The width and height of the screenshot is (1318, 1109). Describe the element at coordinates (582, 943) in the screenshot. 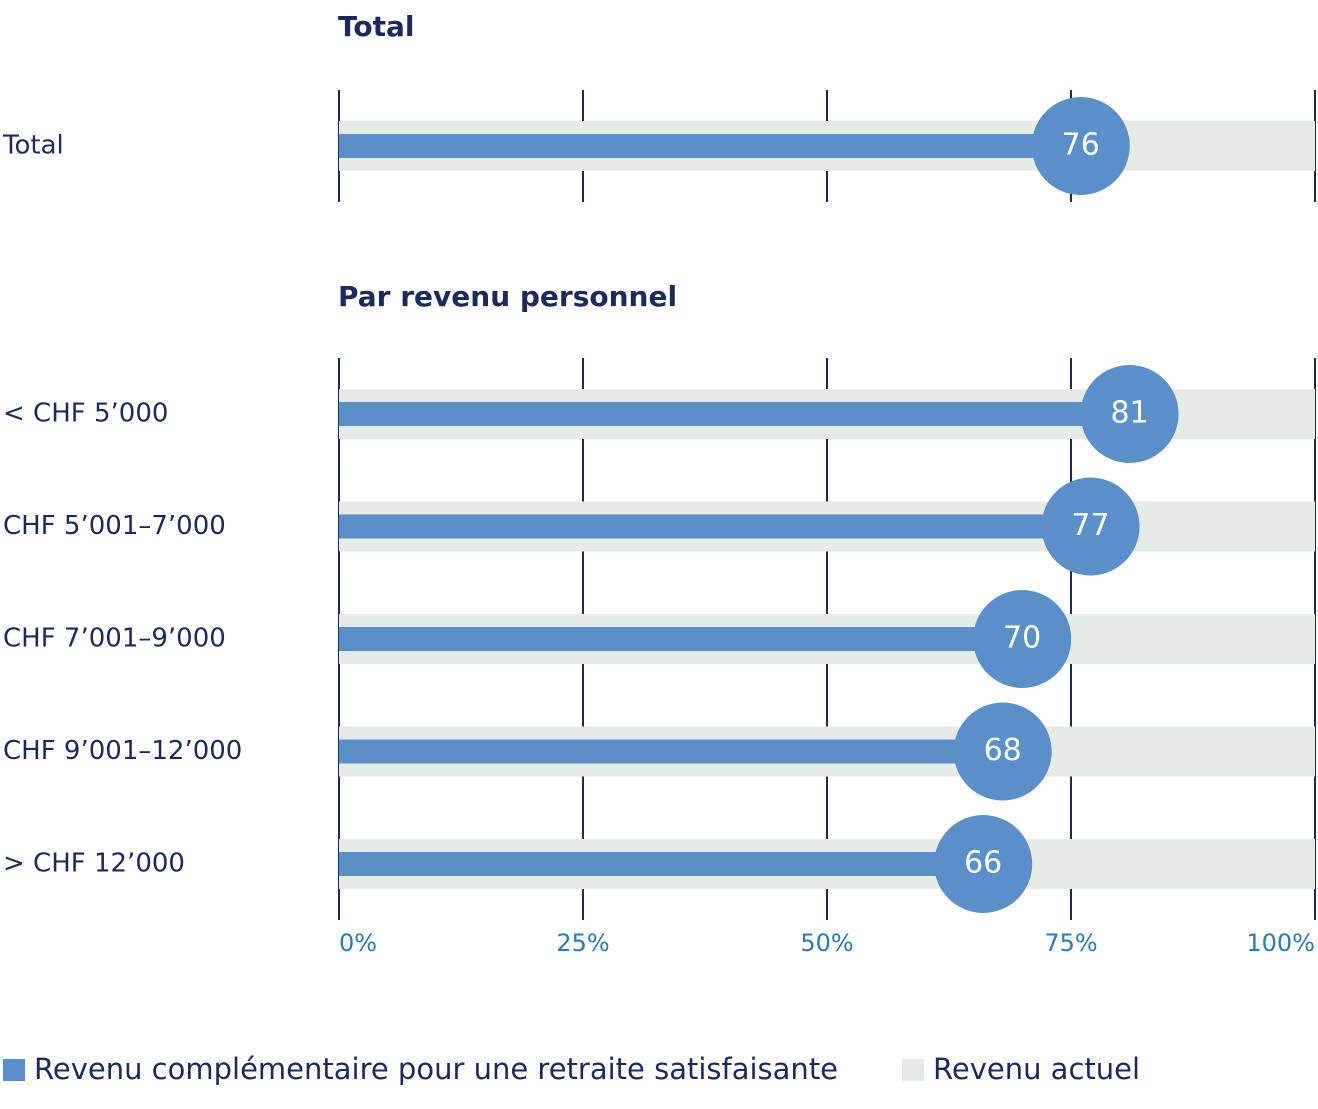

I see `x-tick-label: 25%` at that location.